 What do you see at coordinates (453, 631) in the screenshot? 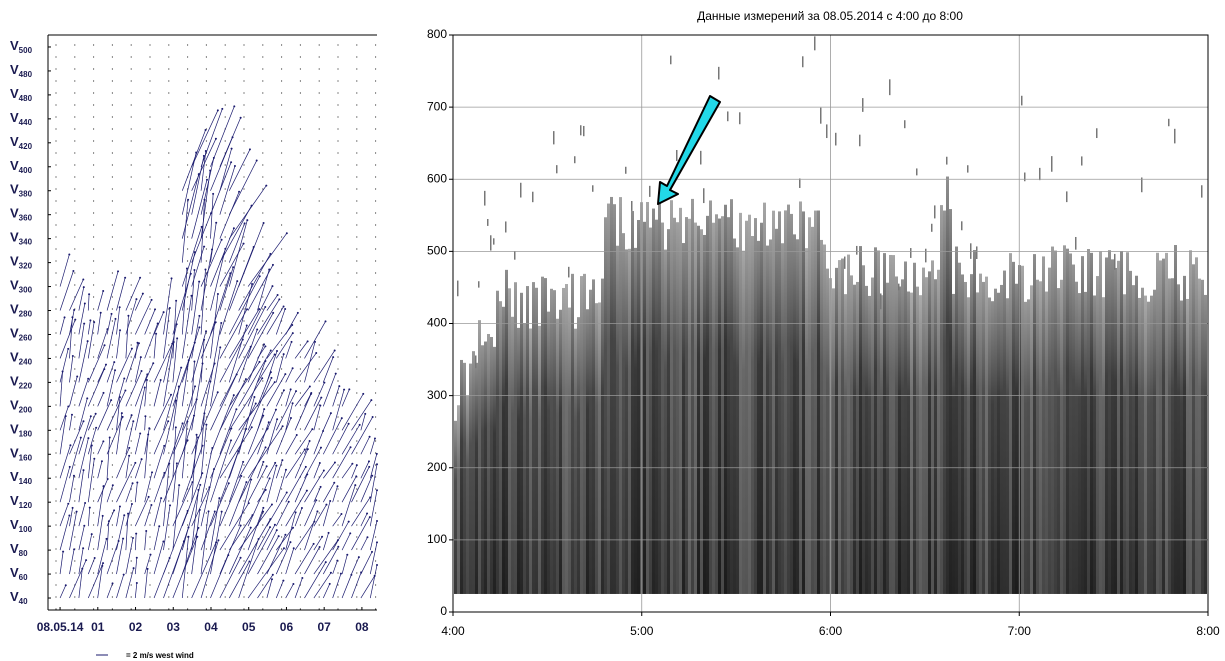
I see `x-tick-label: 4:00` at bounding box center [453, 631].